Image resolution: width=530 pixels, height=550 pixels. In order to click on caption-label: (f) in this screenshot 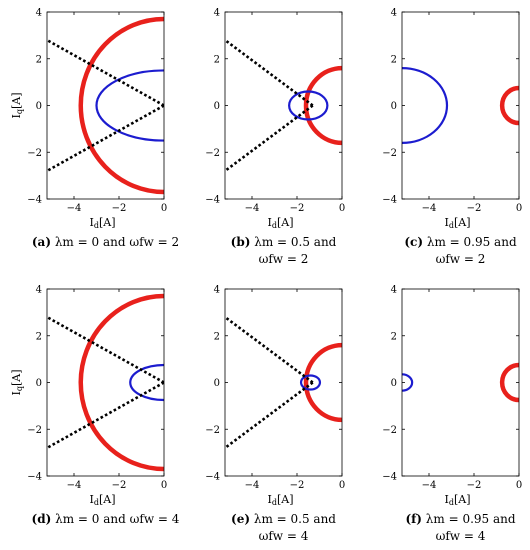, I will do `click(413, 519)`.